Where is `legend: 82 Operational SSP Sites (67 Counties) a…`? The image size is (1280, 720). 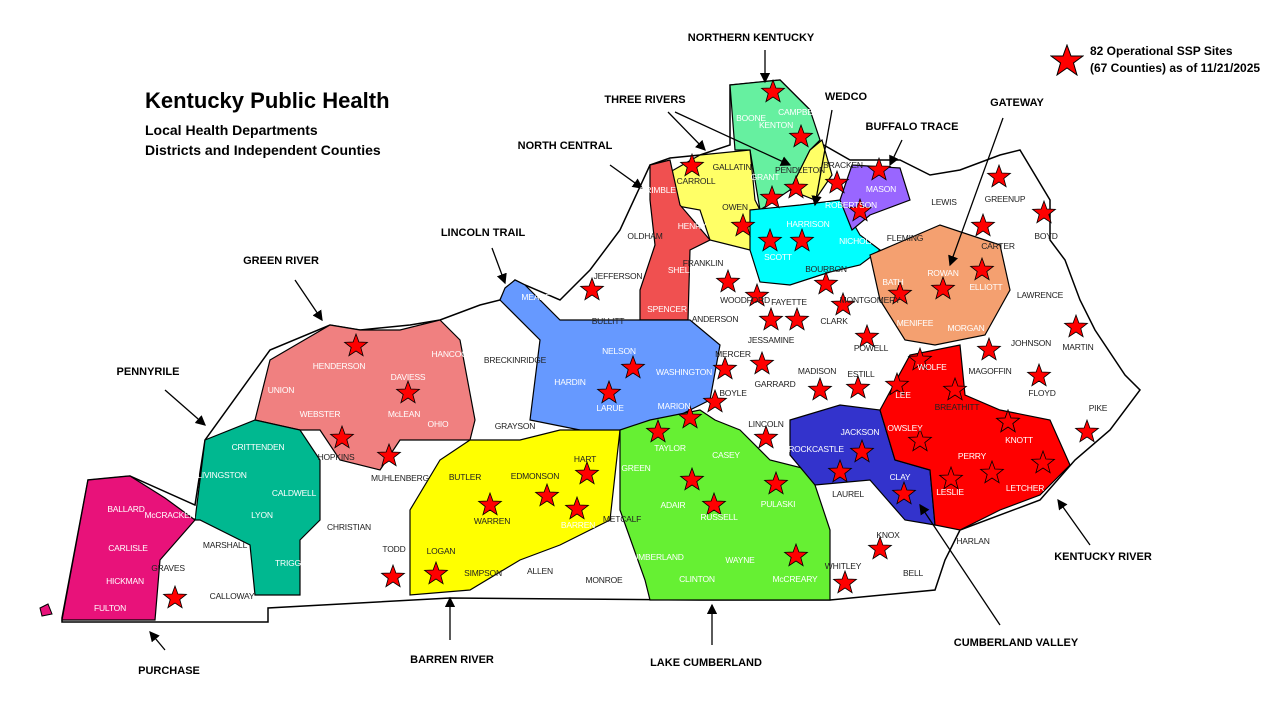
legend: 82 Operational SSP Sites (67 Counties) a… is located at coordinates (1175, 60).